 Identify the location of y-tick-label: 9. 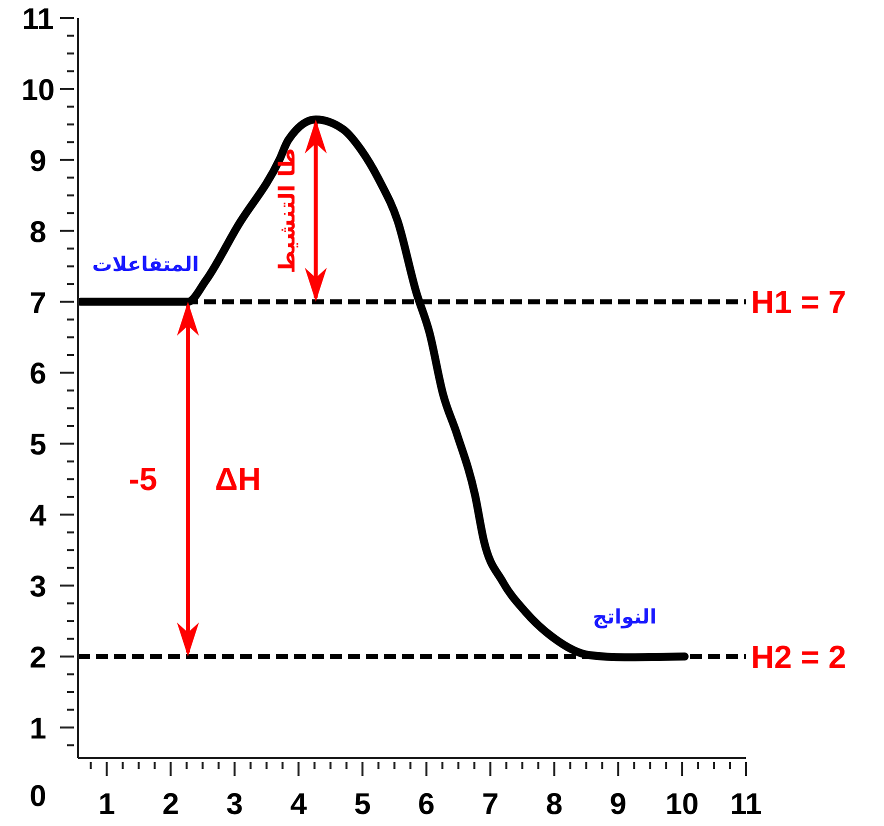
(38, 161).